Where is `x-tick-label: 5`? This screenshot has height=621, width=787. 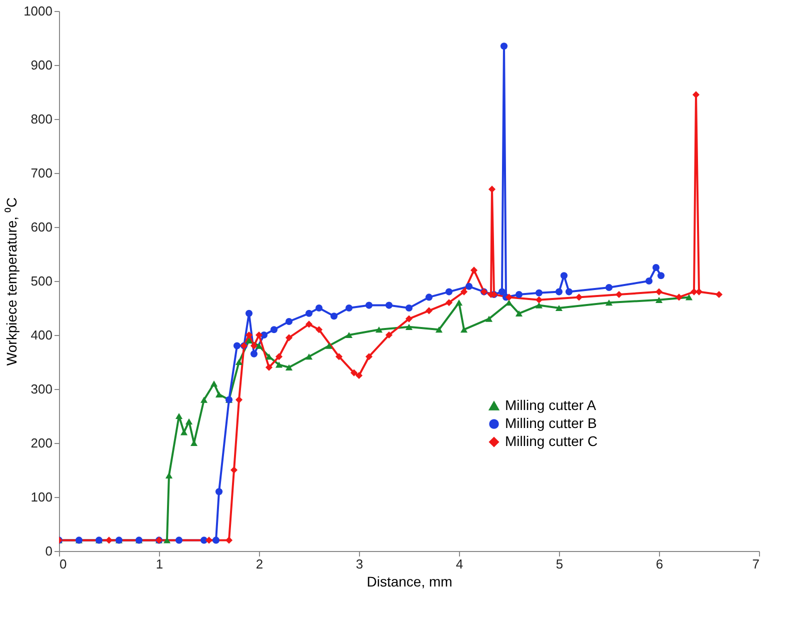
x-tick-label: 5 is located at coordinates (560, 564).